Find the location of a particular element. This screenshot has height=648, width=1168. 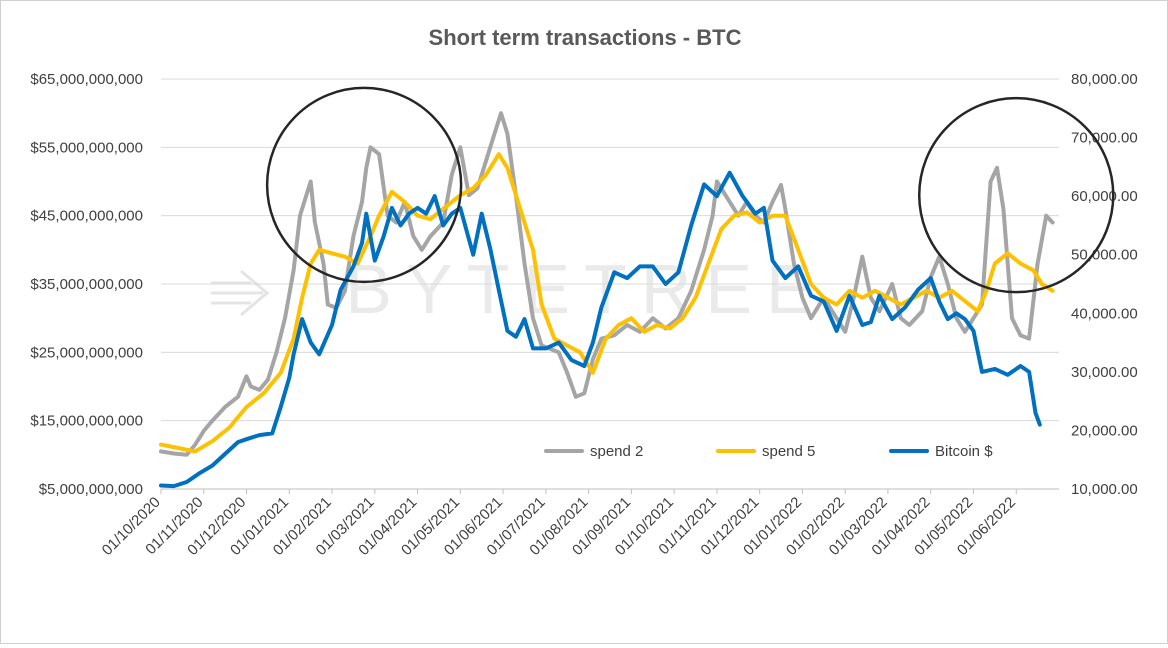

right-tick-label: 70,000.00 is located at coordinates (1104, 138).